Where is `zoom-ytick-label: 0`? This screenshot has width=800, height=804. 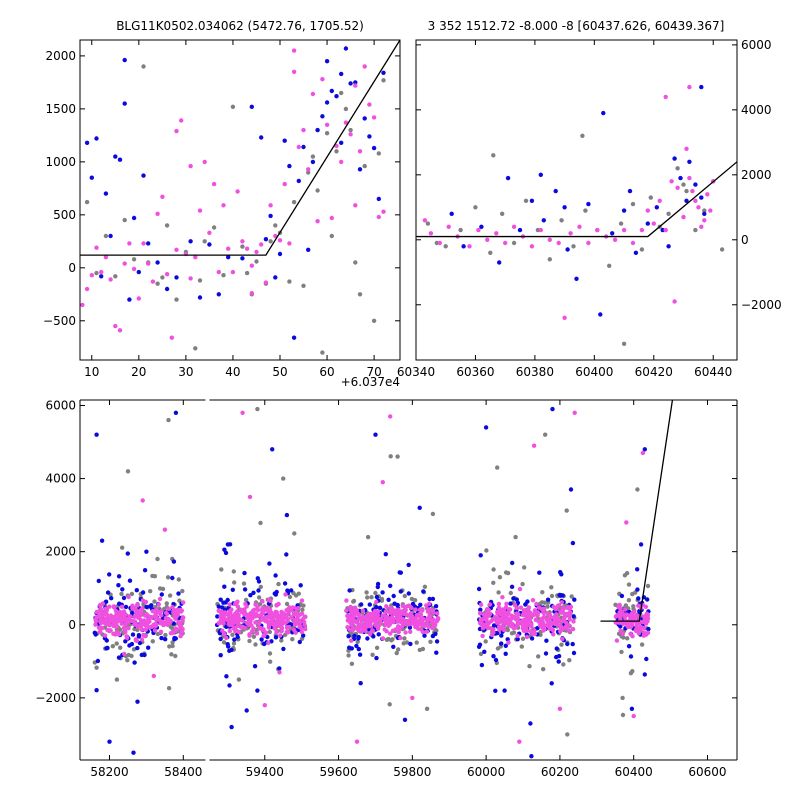 zoom-ytick-label: 0 is located at coordinates (72, 268).